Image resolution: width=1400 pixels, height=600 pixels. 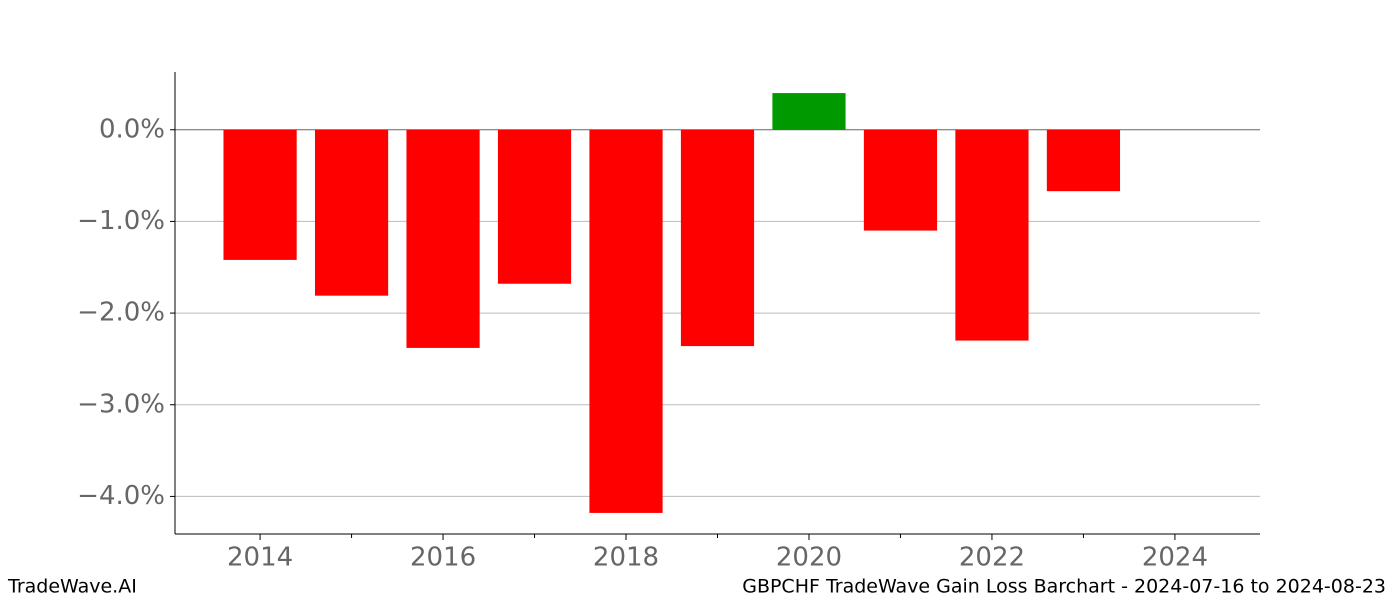 I want to click on x-tick-label: 2020, so click(x=809, y=558).